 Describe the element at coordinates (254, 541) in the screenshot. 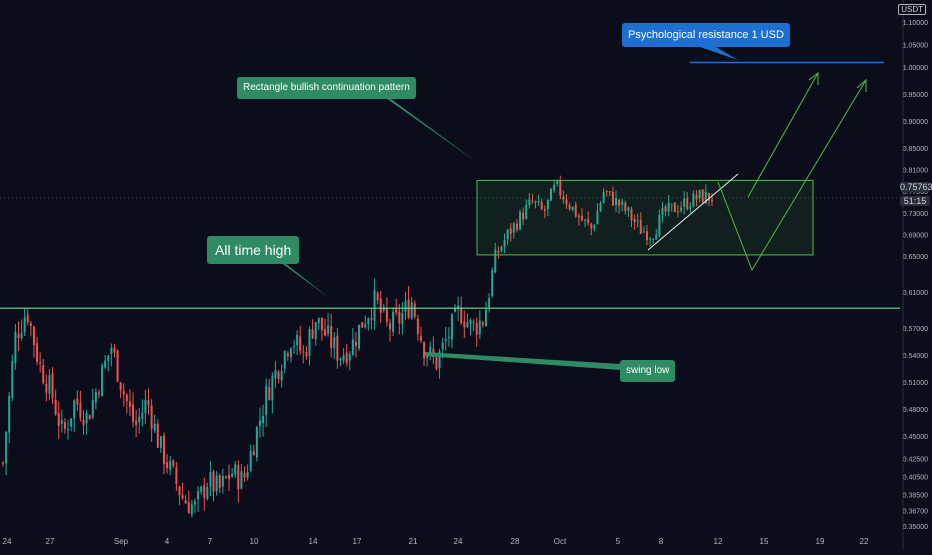

I see `x-tick-label: 10` at that location.